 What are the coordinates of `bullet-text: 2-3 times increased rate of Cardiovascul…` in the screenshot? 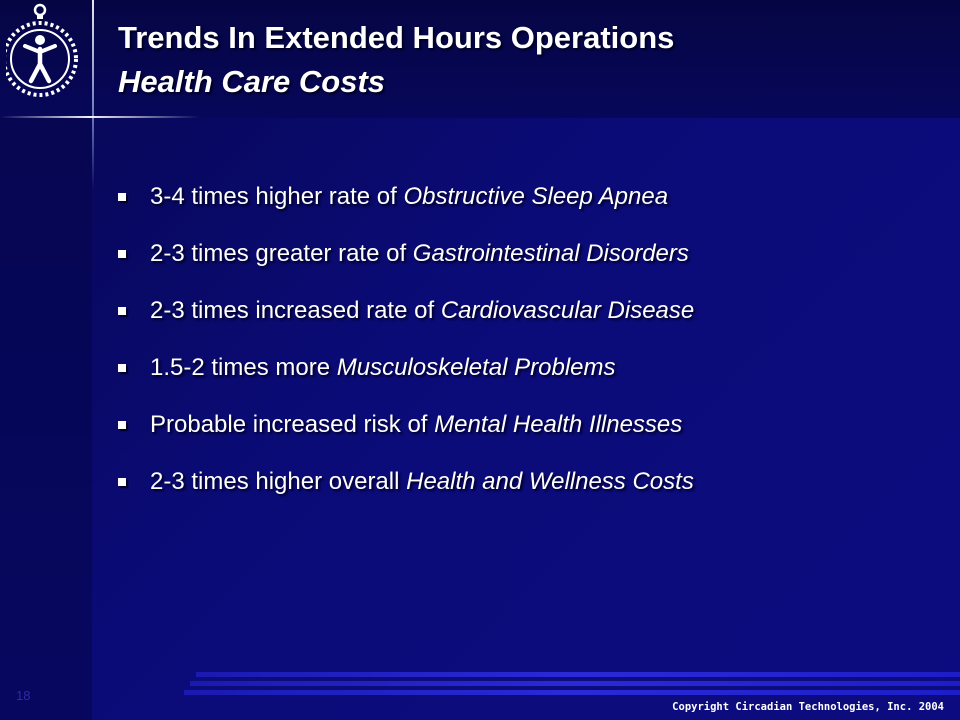 It's located at (422, 310).